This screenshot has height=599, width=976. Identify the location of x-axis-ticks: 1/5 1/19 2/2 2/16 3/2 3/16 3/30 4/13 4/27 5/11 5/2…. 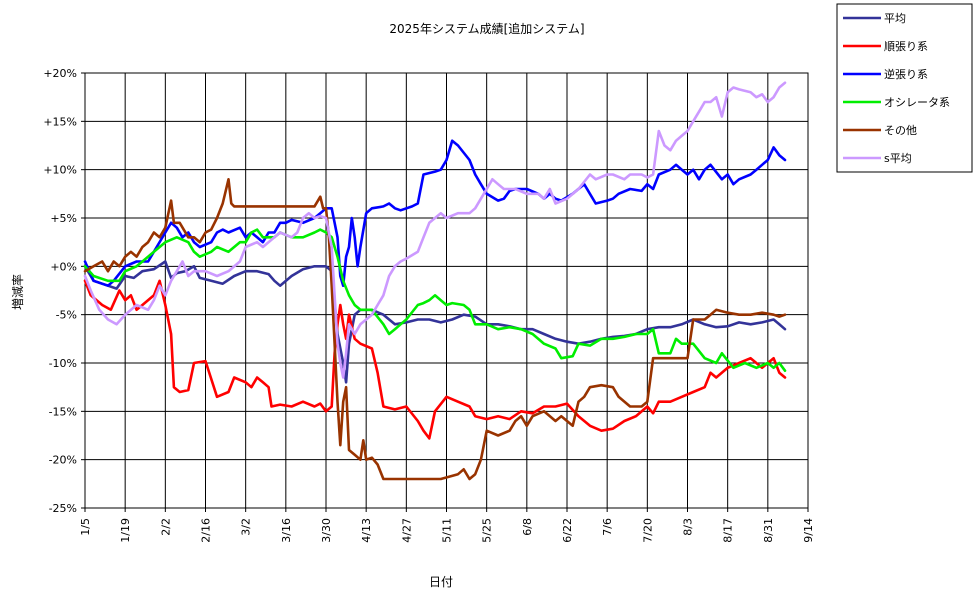
(447, 525).